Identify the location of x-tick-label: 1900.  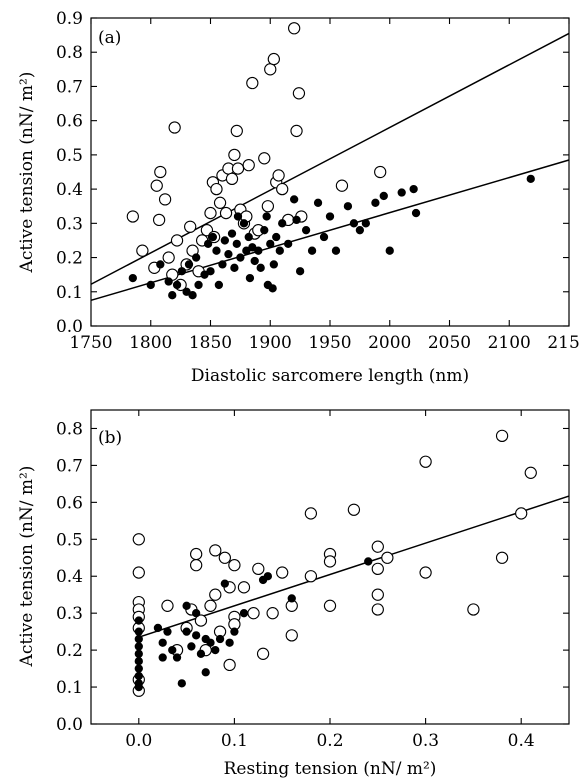
(270, 343).